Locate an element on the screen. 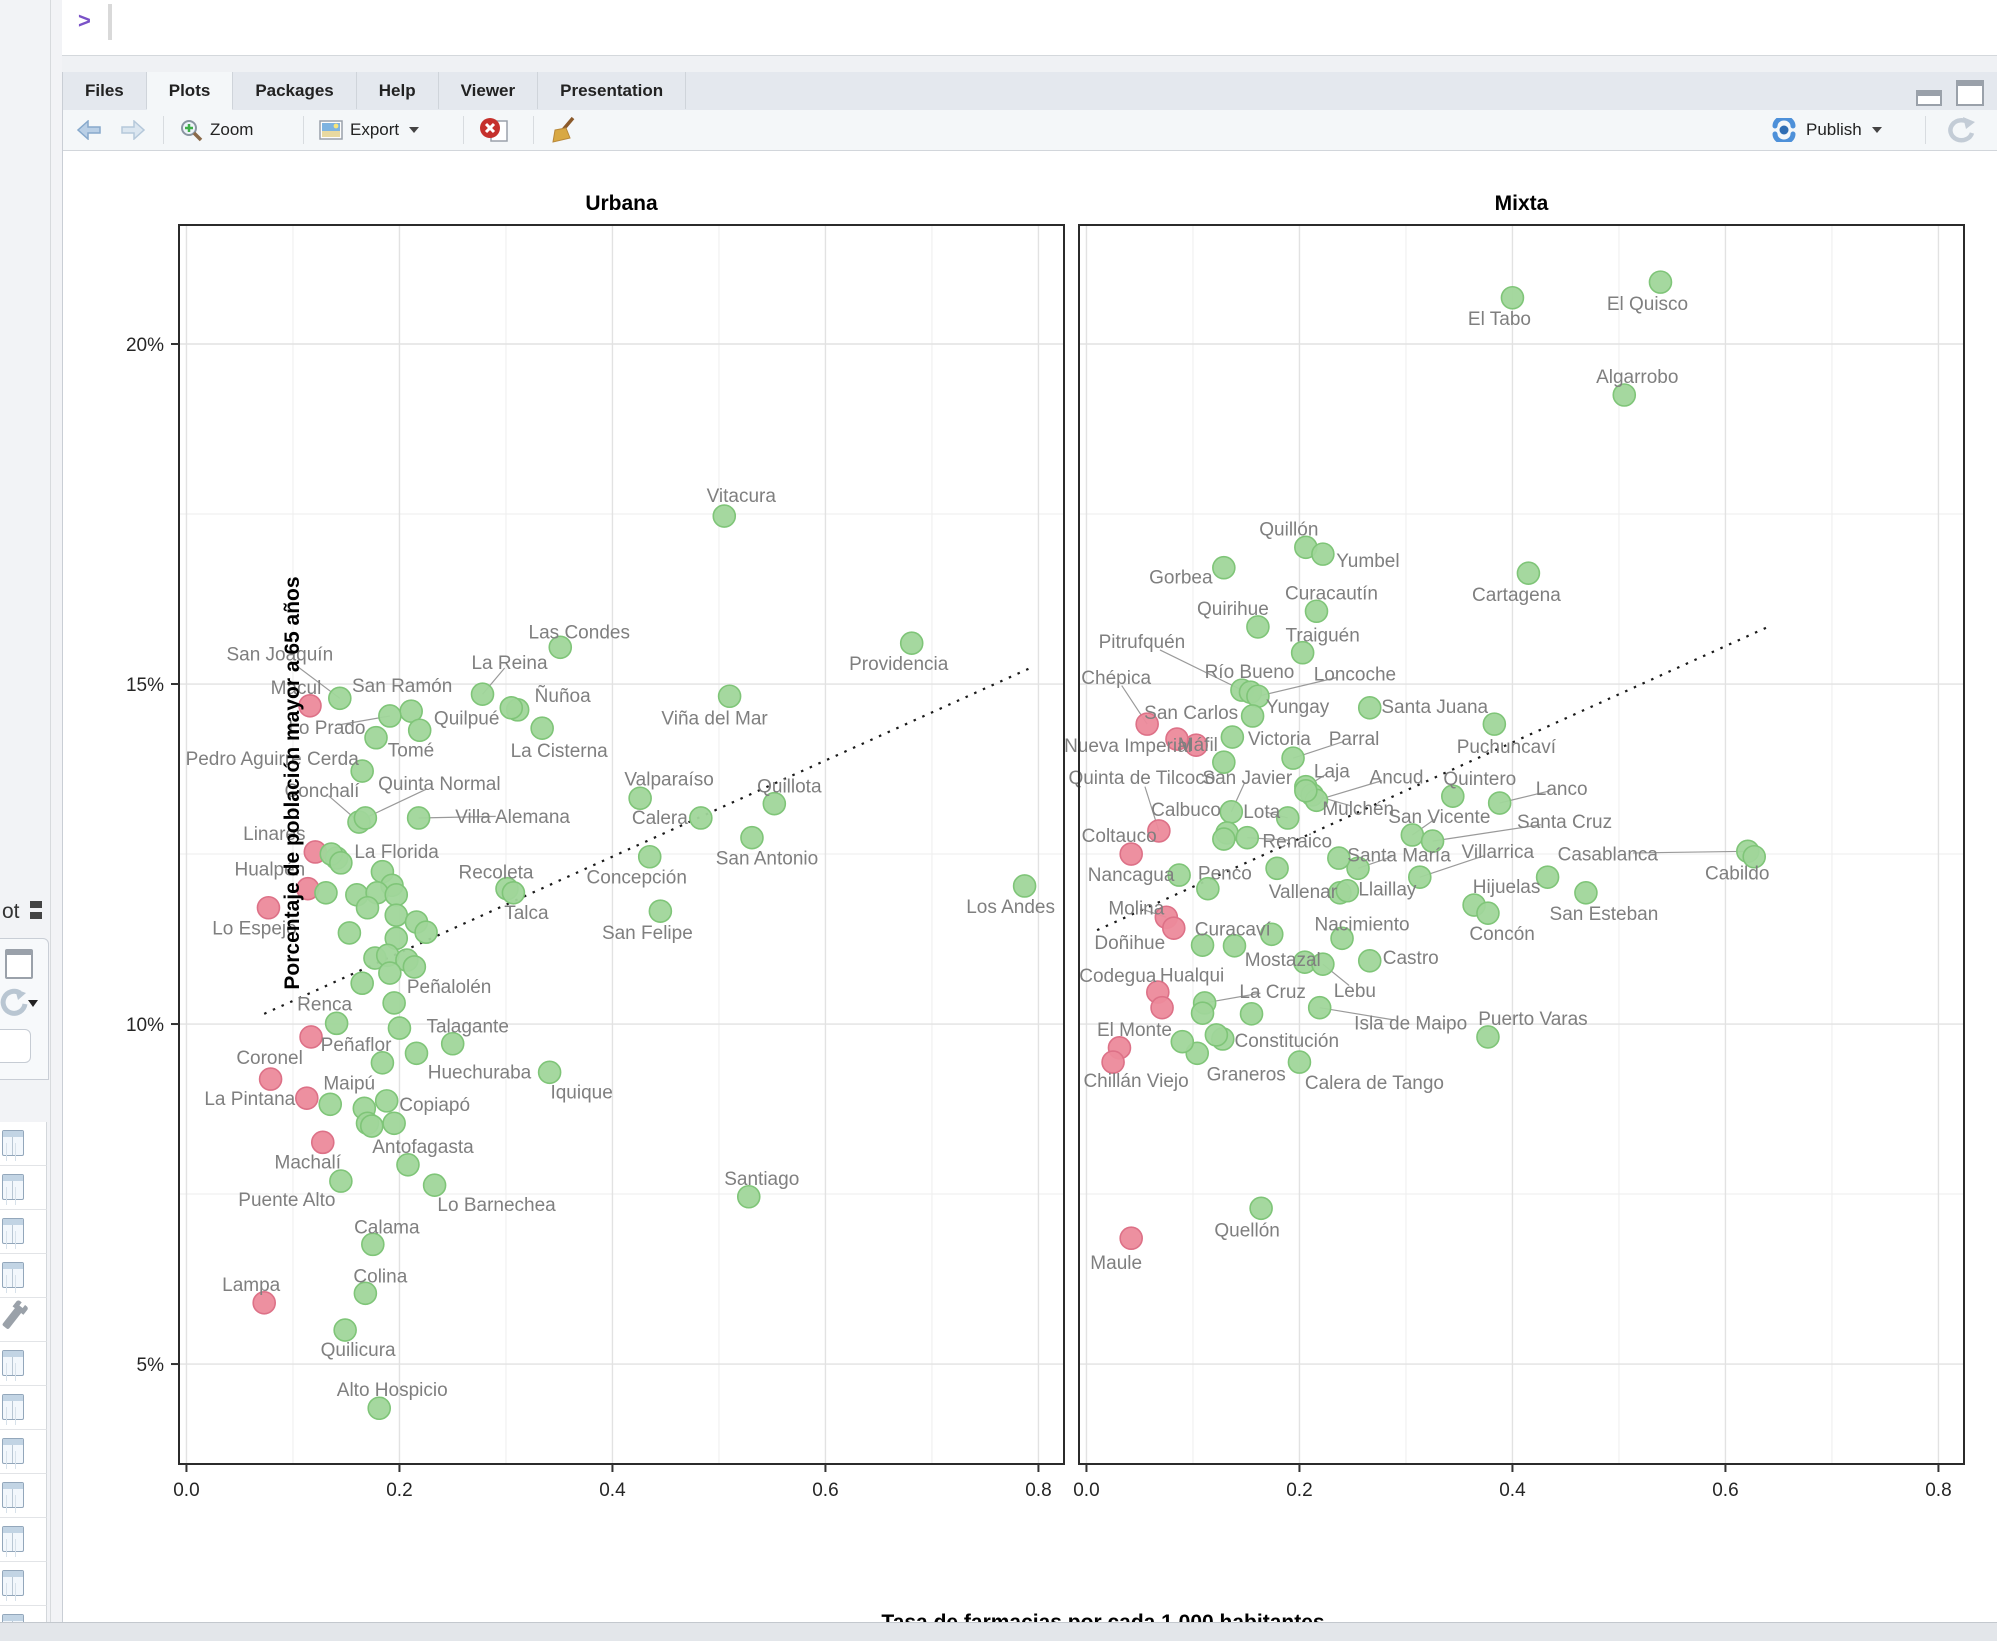 Image resolution: width=1997 pixels, height=1641 pixels. data-point-Hualqui is located at coordinates (1162, 1007).